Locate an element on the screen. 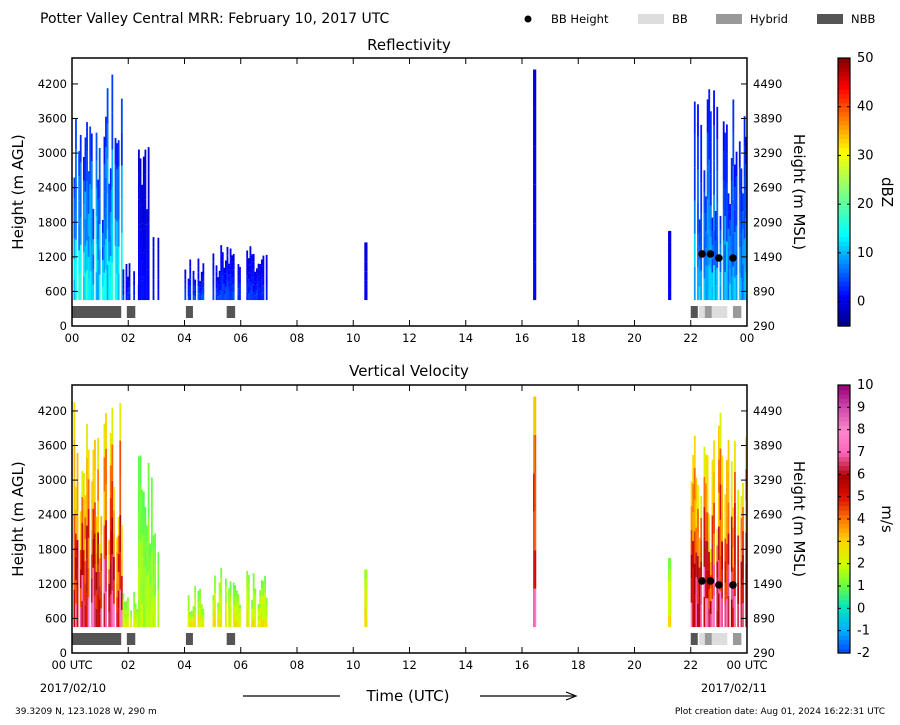 This screenshot has width=900, height=725. bb-type-bar is located at coordinates (131, 312).